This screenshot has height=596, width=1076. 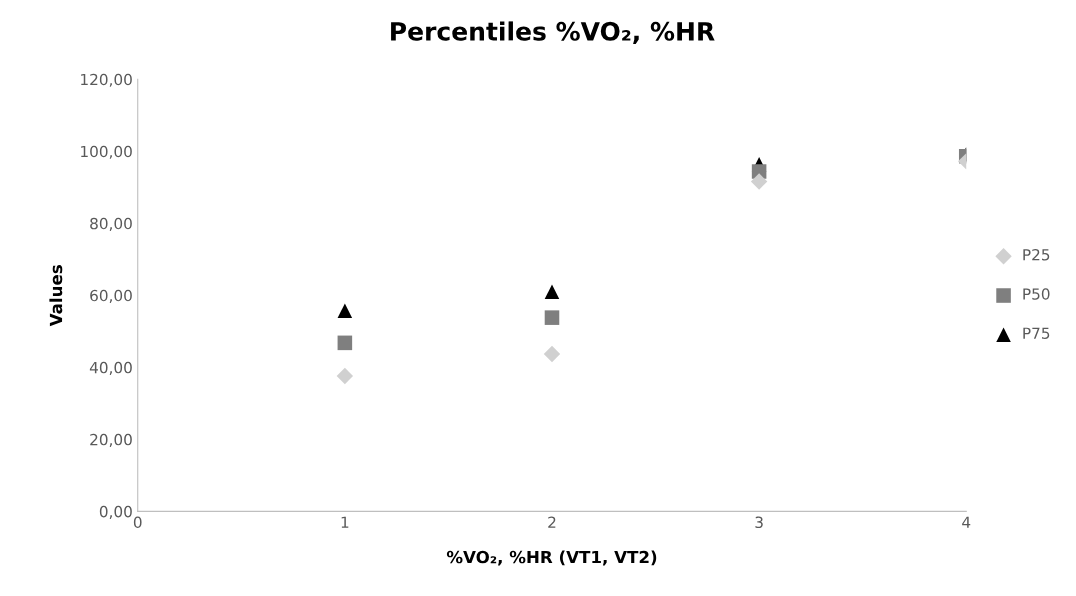 What do you see at coordinates (111, 296) in the screenshot?
I see `y-tick-label: 60,00` at bounding box center [111, 296].